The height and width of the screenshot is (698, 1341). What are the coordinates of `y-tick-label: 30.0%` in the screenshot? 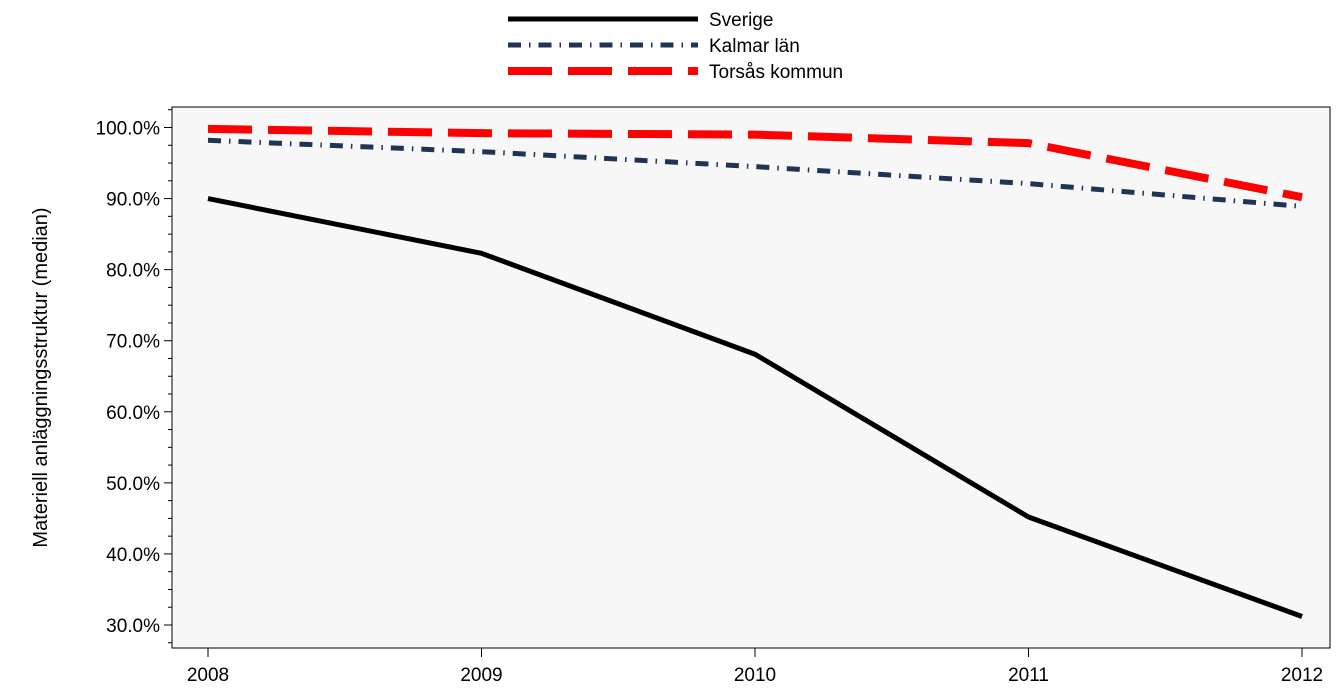 It's located at (133, 626).